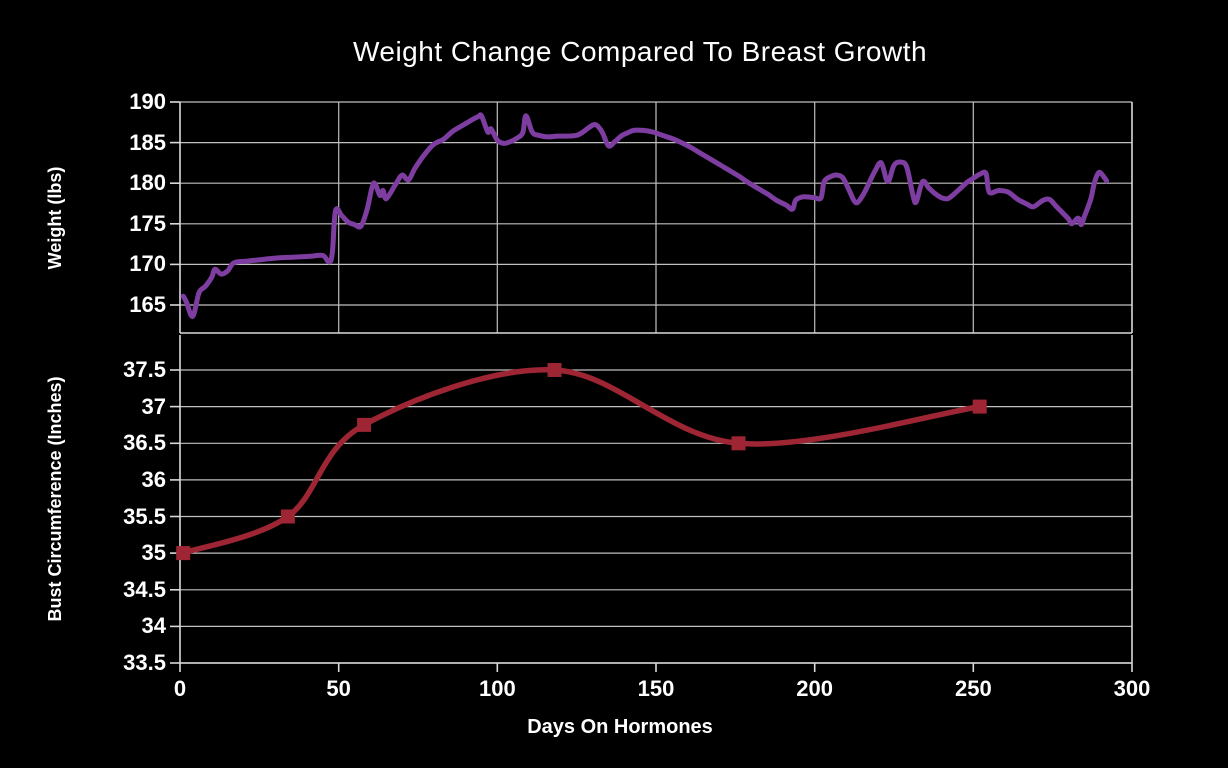  What do you see at coordinates (973, 688) in the screenshot?
I see `x-tick-label: 250` at bounding box center [973, 688].